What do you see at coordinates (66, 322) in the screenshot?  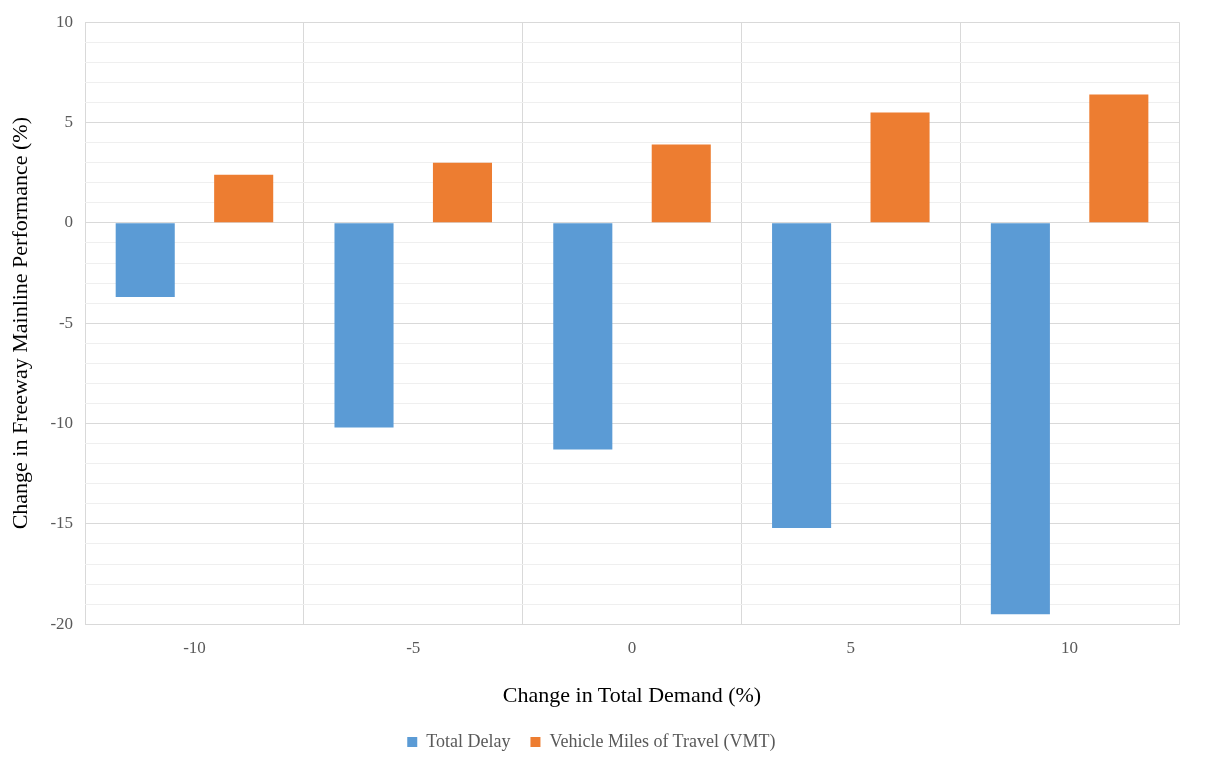 I see `y-tick-label: -5` at bounding box center [66, 322].